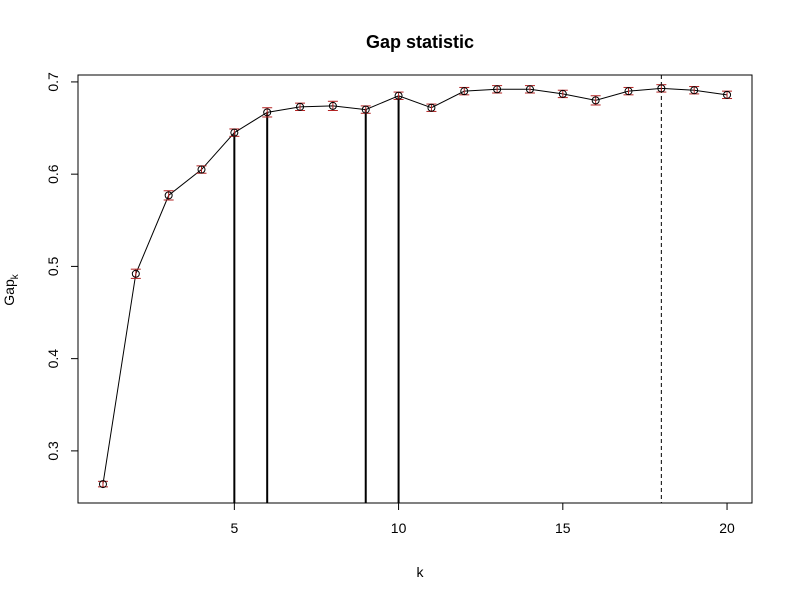 The image size is (800, 600). Describe the element at coordinates (15, 276) in the screenshot. I see `y-axis-label-subscript: k` at that location.